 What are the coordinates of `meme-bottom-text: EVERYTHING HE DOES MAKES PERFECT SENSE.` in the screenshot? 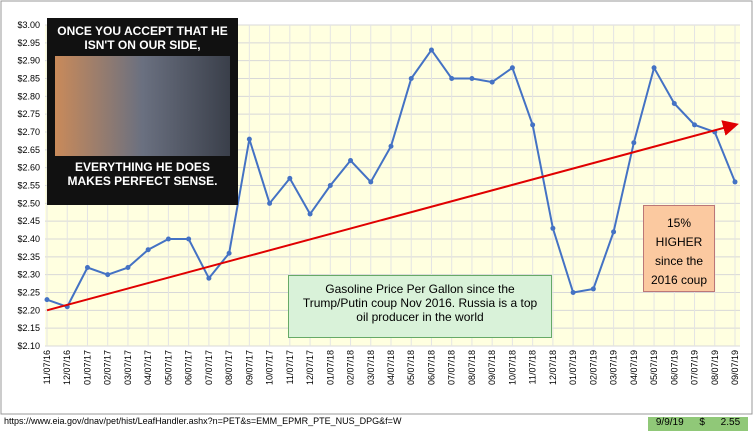 It's located at (142, 174).